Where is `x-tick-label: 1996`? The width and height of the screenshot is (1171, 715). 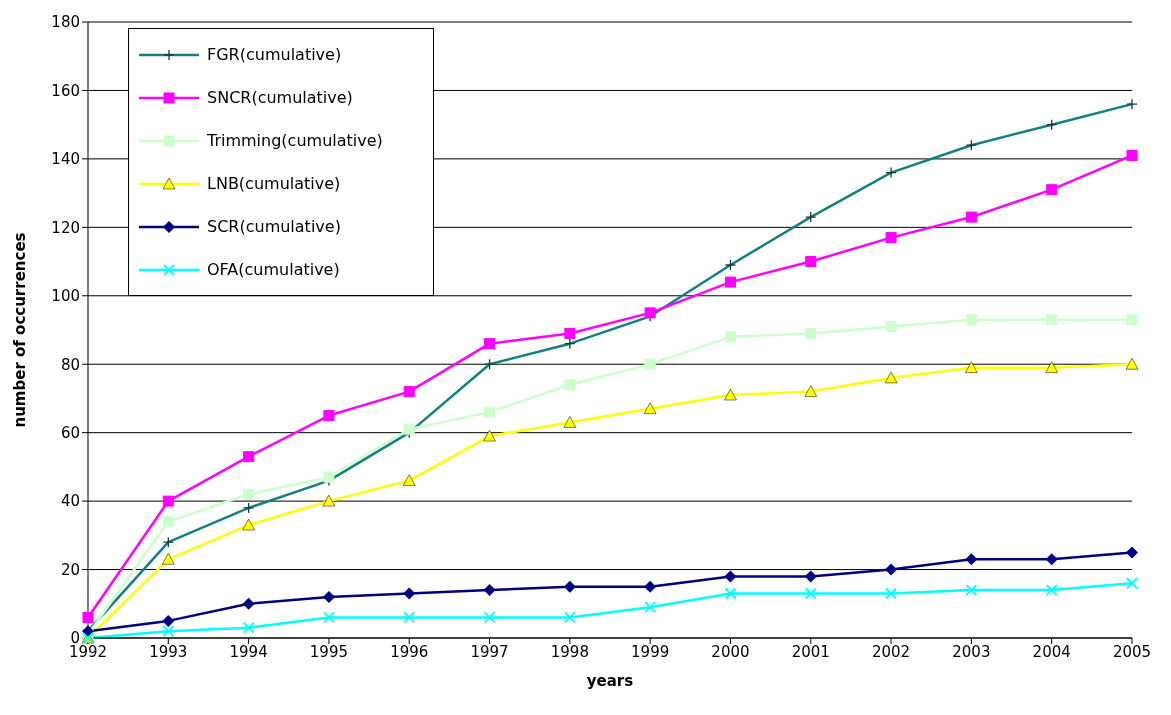
x-tick-label: 1996 is located at coordinates (409, 651).